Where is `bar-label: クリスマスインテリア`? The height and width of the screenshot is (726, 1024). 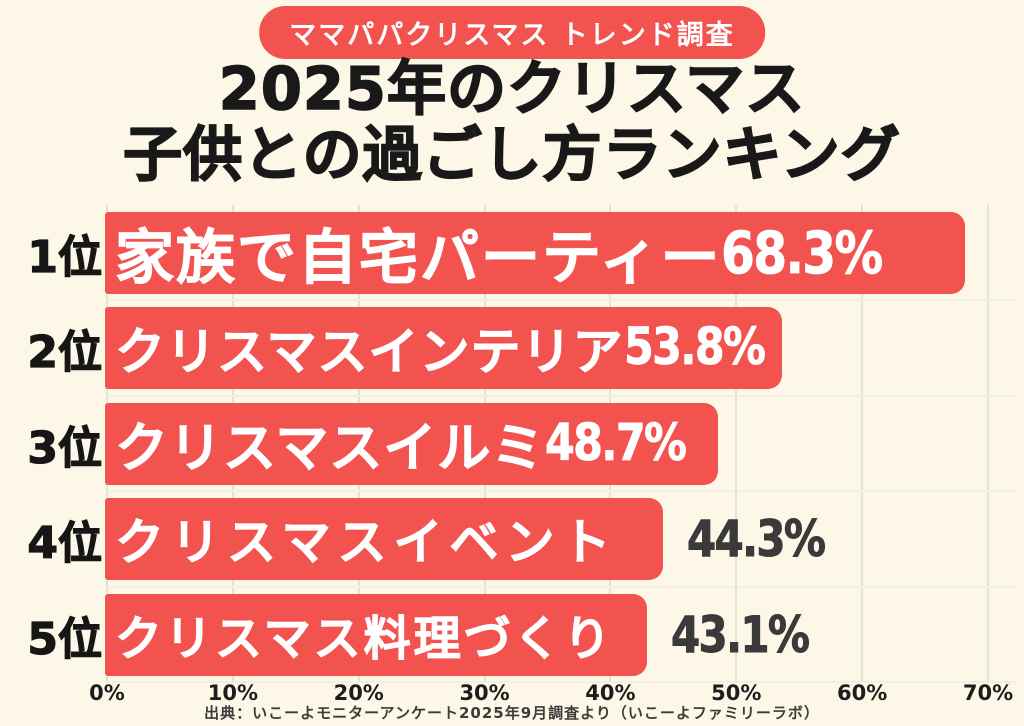
bar-label: クリスマスインテリア is located at coordinates (369, 351).